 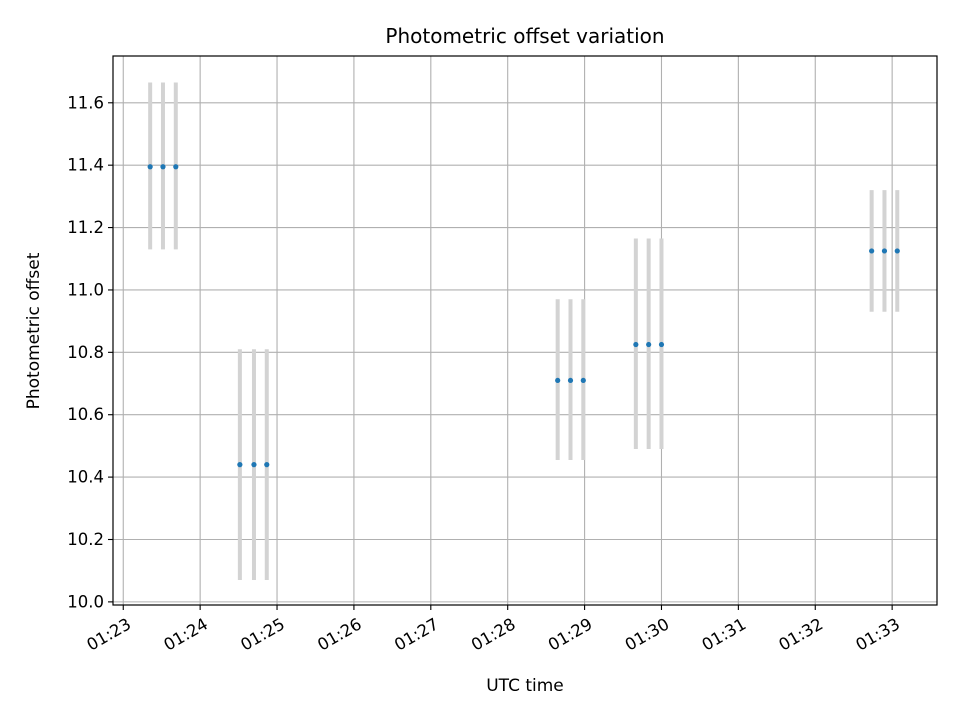 What do you see at coordinates (85, 477) in the screenshot?
I see `y-tick-label: 10.4` at bounding box center [85, 477].